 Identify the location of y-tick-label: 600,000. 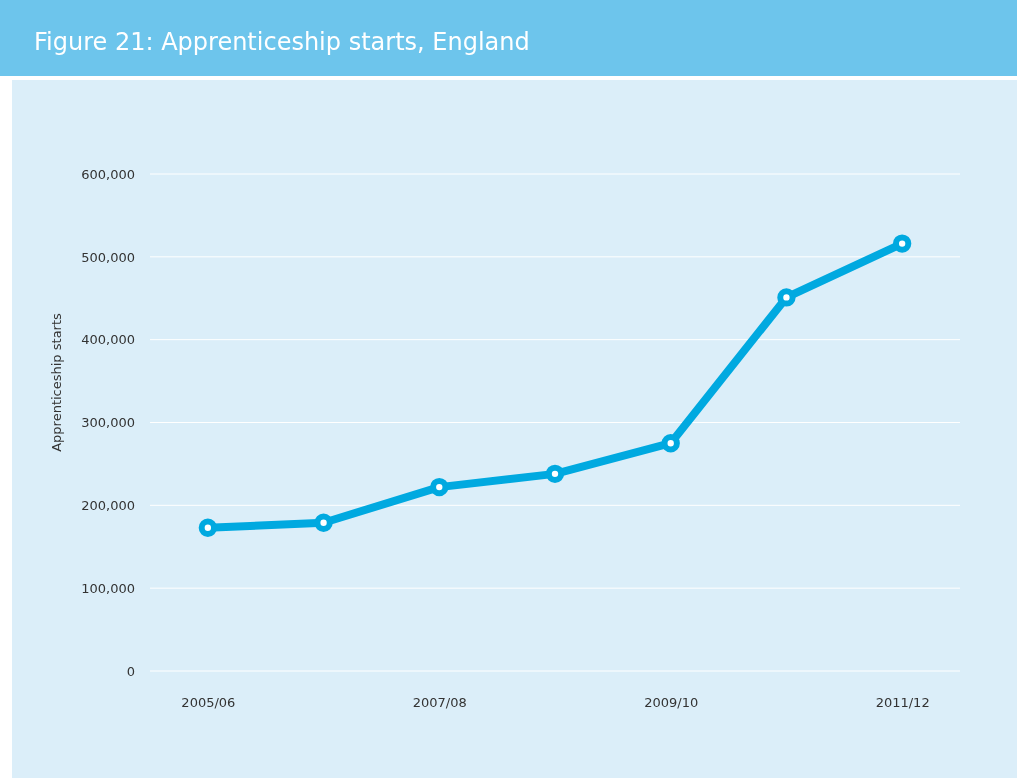
(108, 174).